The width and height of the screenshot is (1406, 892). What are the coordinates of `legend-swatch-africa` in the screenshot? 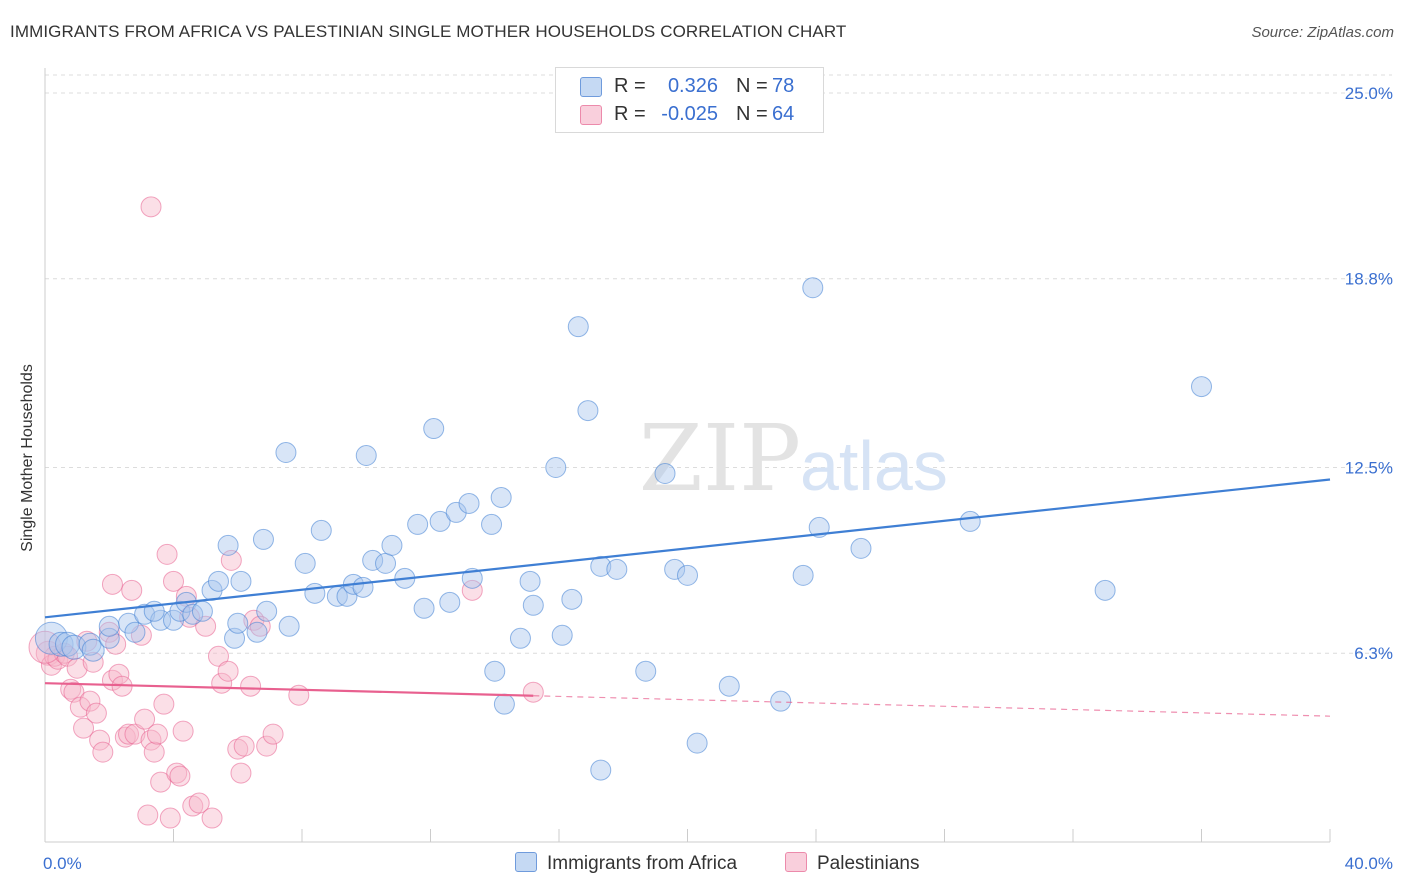 It's located at (591, 87).